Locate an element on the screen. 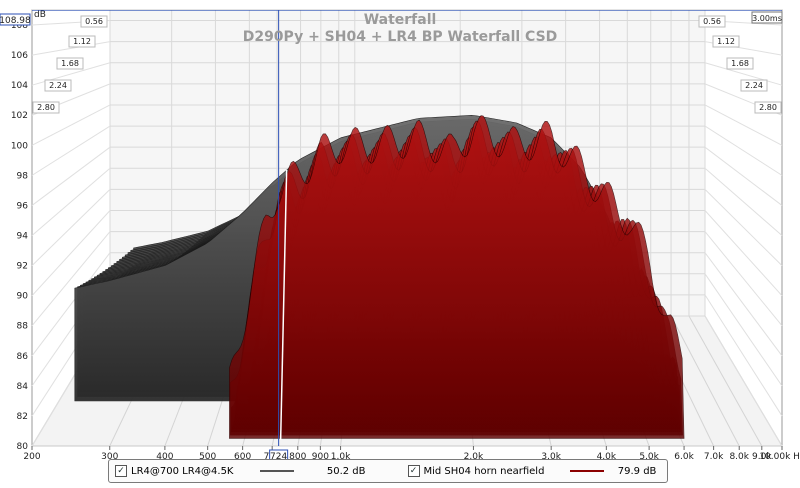  legend-value-lr4: 50.2 dB is located at coordinates (346, 471).